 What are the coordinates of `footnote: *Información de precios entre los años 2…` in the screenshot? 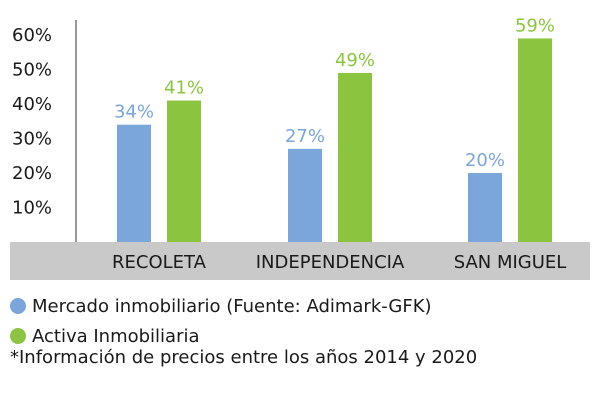 It's located at (244, 357).